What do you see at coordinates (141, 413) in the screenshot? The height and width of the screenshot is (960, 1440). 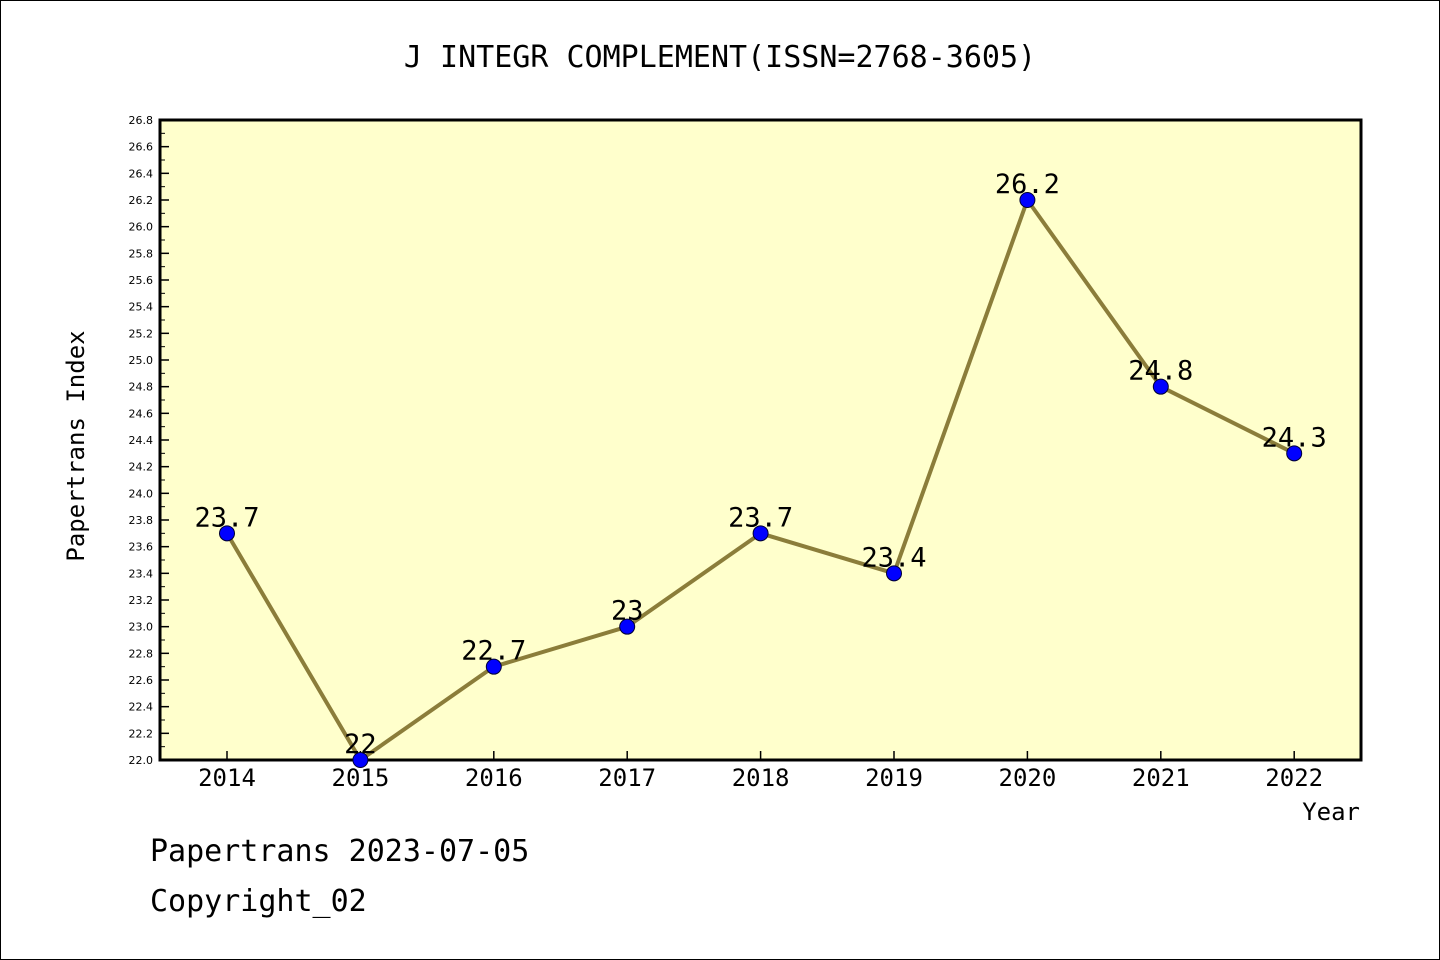 I see `y-tick-label: 24.6` at bounding box center [141, 413].